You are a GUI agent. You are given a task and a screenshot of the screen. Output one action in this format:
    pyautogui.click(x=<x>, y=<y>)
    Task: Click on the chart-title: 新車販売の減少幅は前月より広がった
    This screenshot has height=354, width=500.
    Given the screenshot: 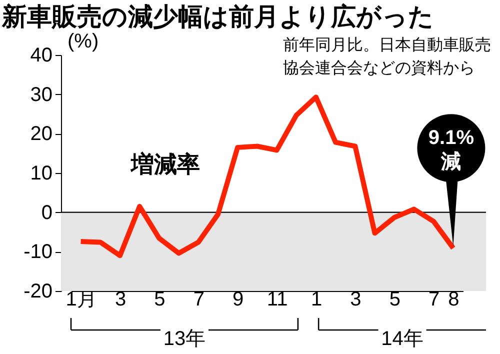 What is the action you would take?
    pyautogui.click(x=217, y=17)
    